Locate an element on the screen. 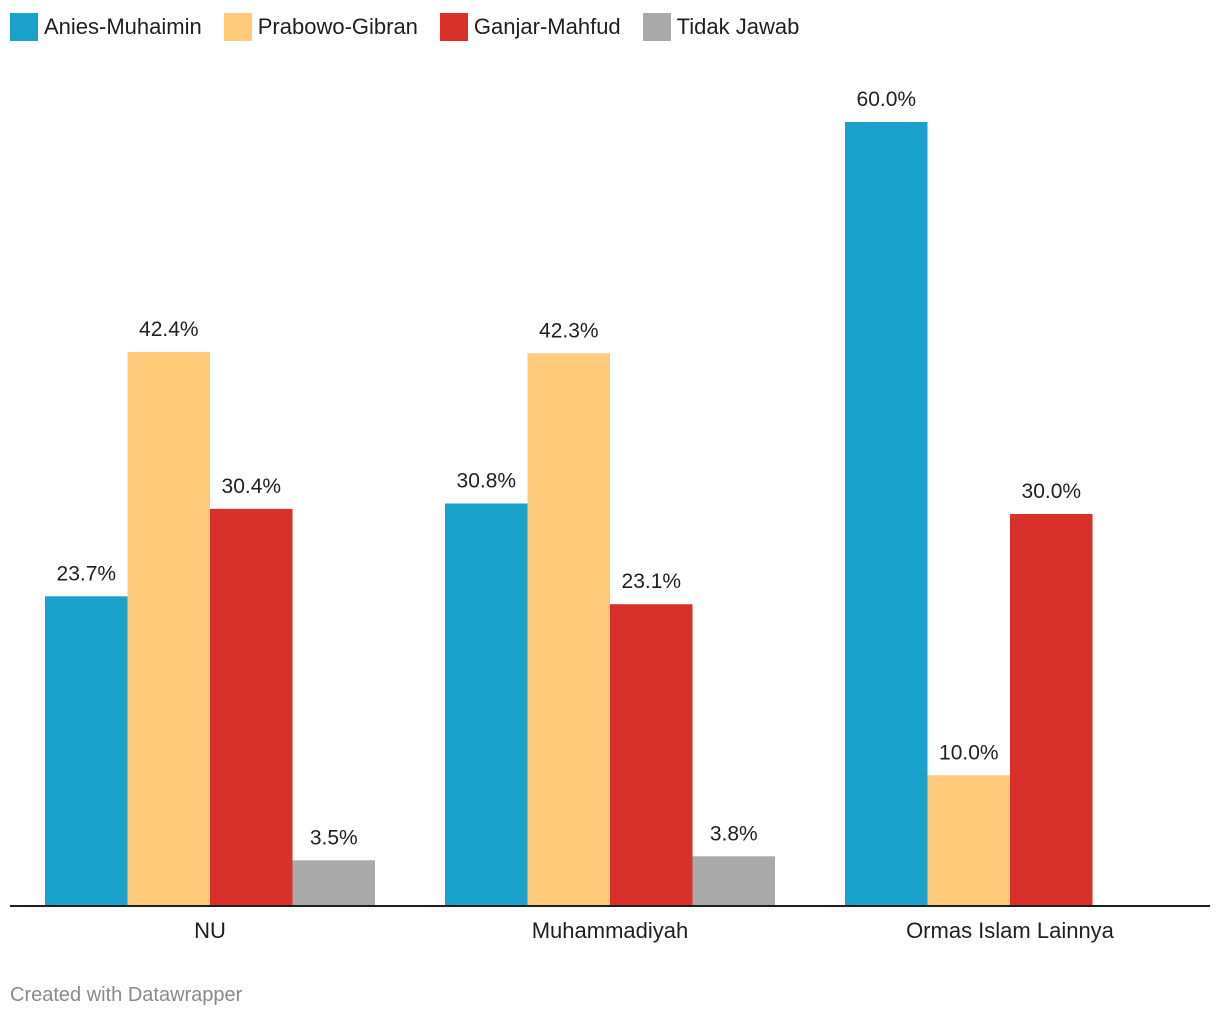 Image resolution: width=1220 pixels, height=1020 pixels. bar-nu-tidak-jawab is located at coordinates (333, 883).